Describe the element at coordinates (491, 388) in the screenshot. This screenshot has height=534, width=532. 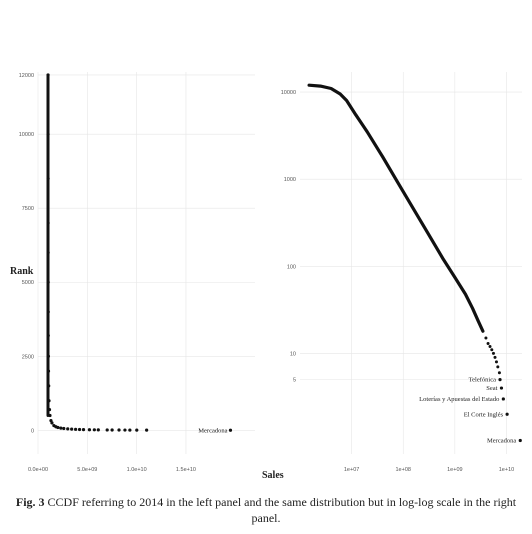
I see `annotation-label: Seat` at that location.